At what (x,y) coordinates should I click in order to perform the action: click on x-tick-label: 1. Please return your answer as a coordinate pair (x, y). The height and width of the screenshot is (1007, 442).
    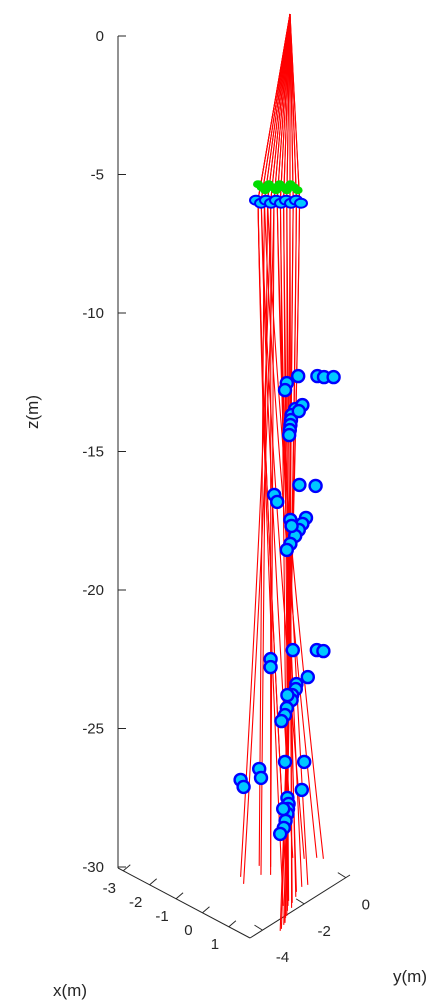
    Looking at the image, I should click on (215, 944).